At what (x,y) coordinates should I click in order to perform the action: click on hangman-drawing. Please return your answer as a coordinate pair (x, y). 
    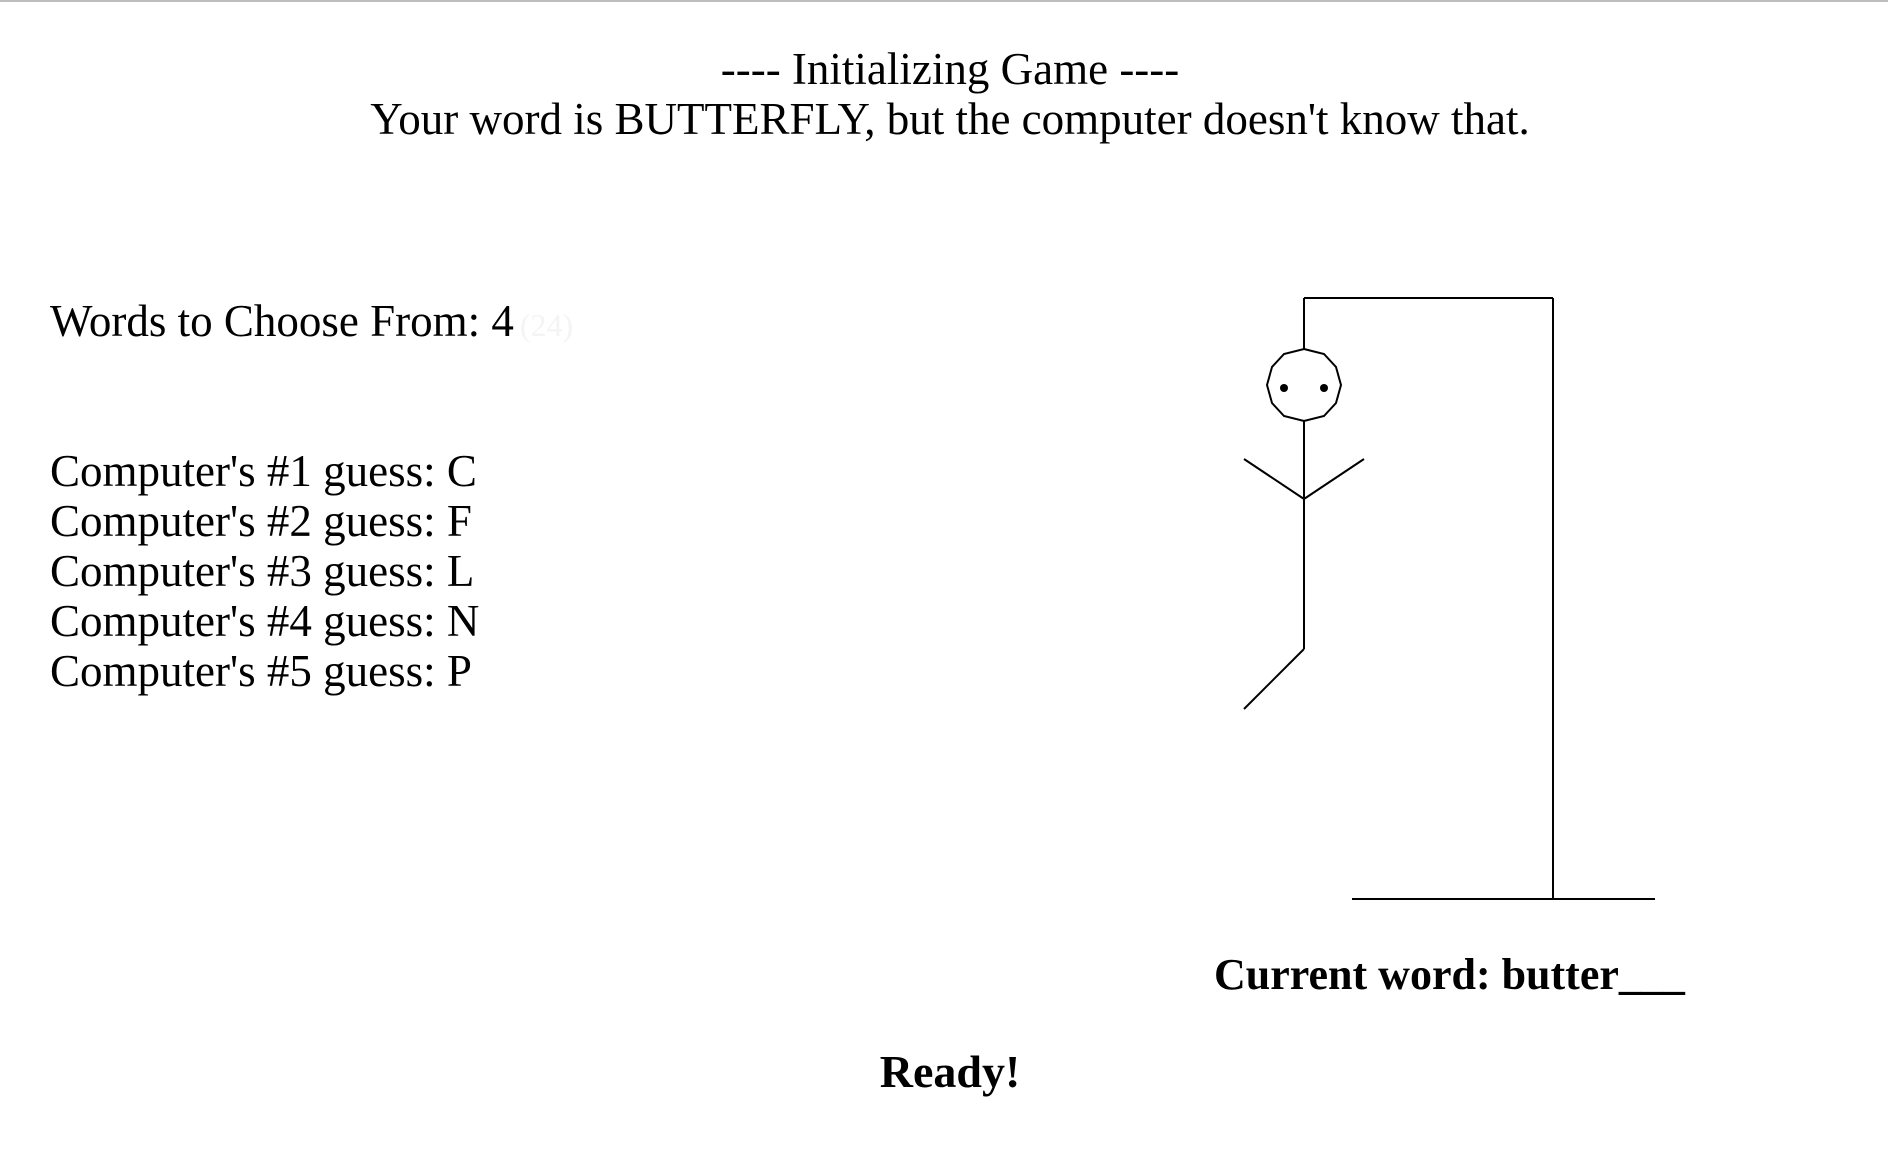
    Looking at the image, I should click on (1449, 598).